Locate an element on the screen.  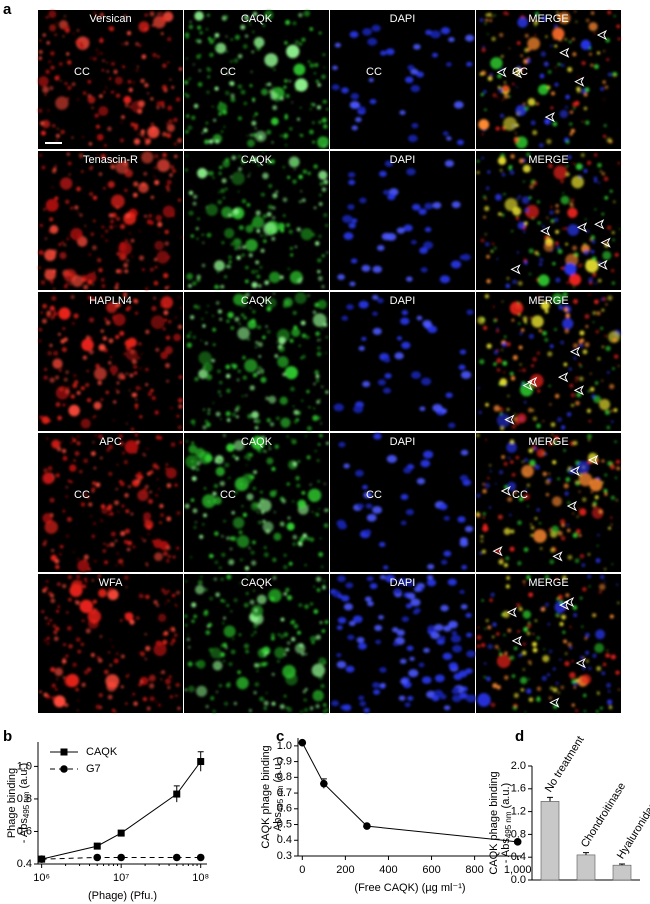
micrograph-signal is located at coordinates (549, 79).